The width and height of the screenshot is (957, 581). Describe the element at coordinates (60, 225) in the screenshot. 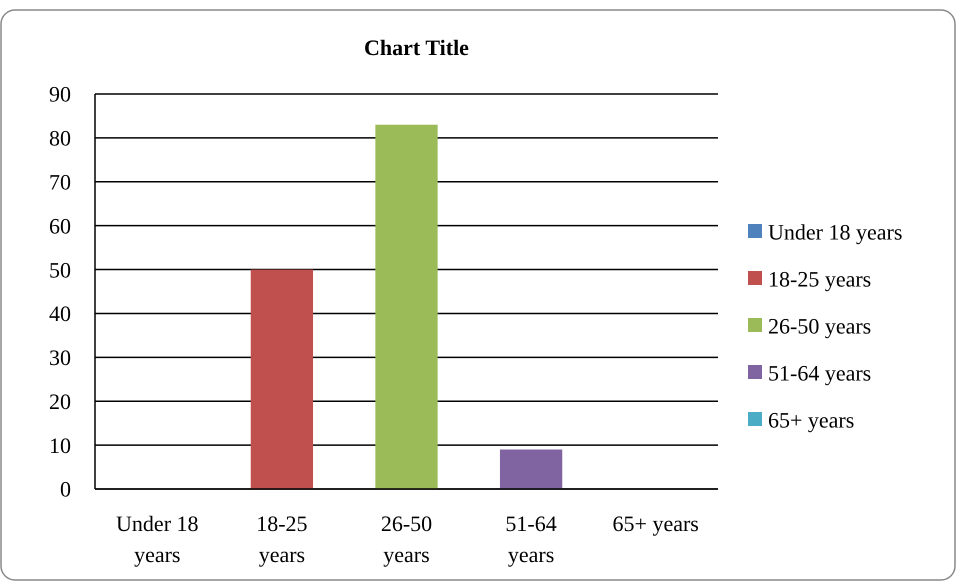

I see `y-tick-label: 60` at that location.